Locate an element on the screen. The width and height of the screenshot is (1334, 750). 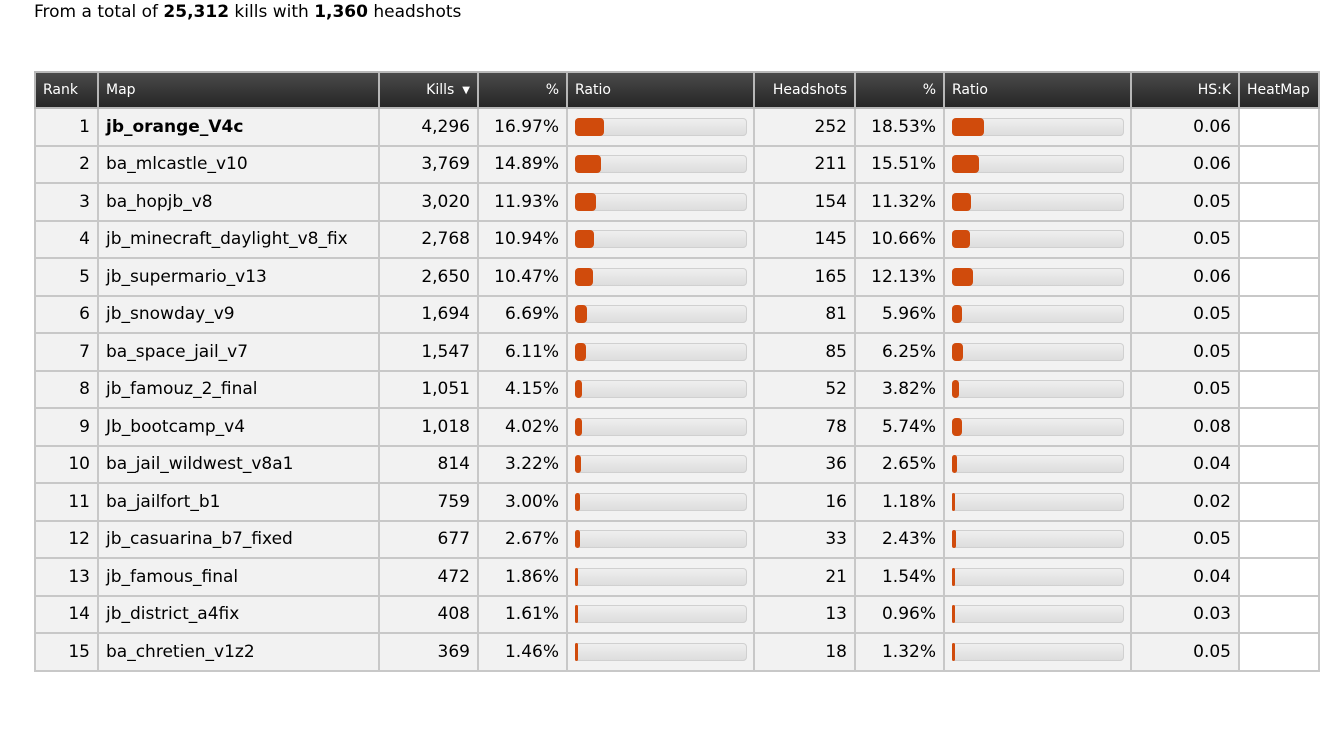
headshots-percent-cell: 5.96% is located at coordinates (899, 314).